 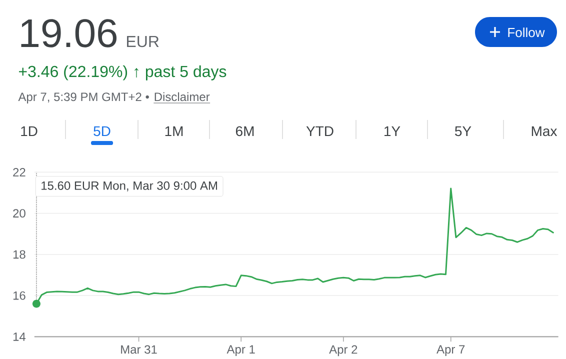 What do you see at coordinates (19, 213) in the screenshot?
I see `y-tick-label: 20` at bounding box center [19, 213].